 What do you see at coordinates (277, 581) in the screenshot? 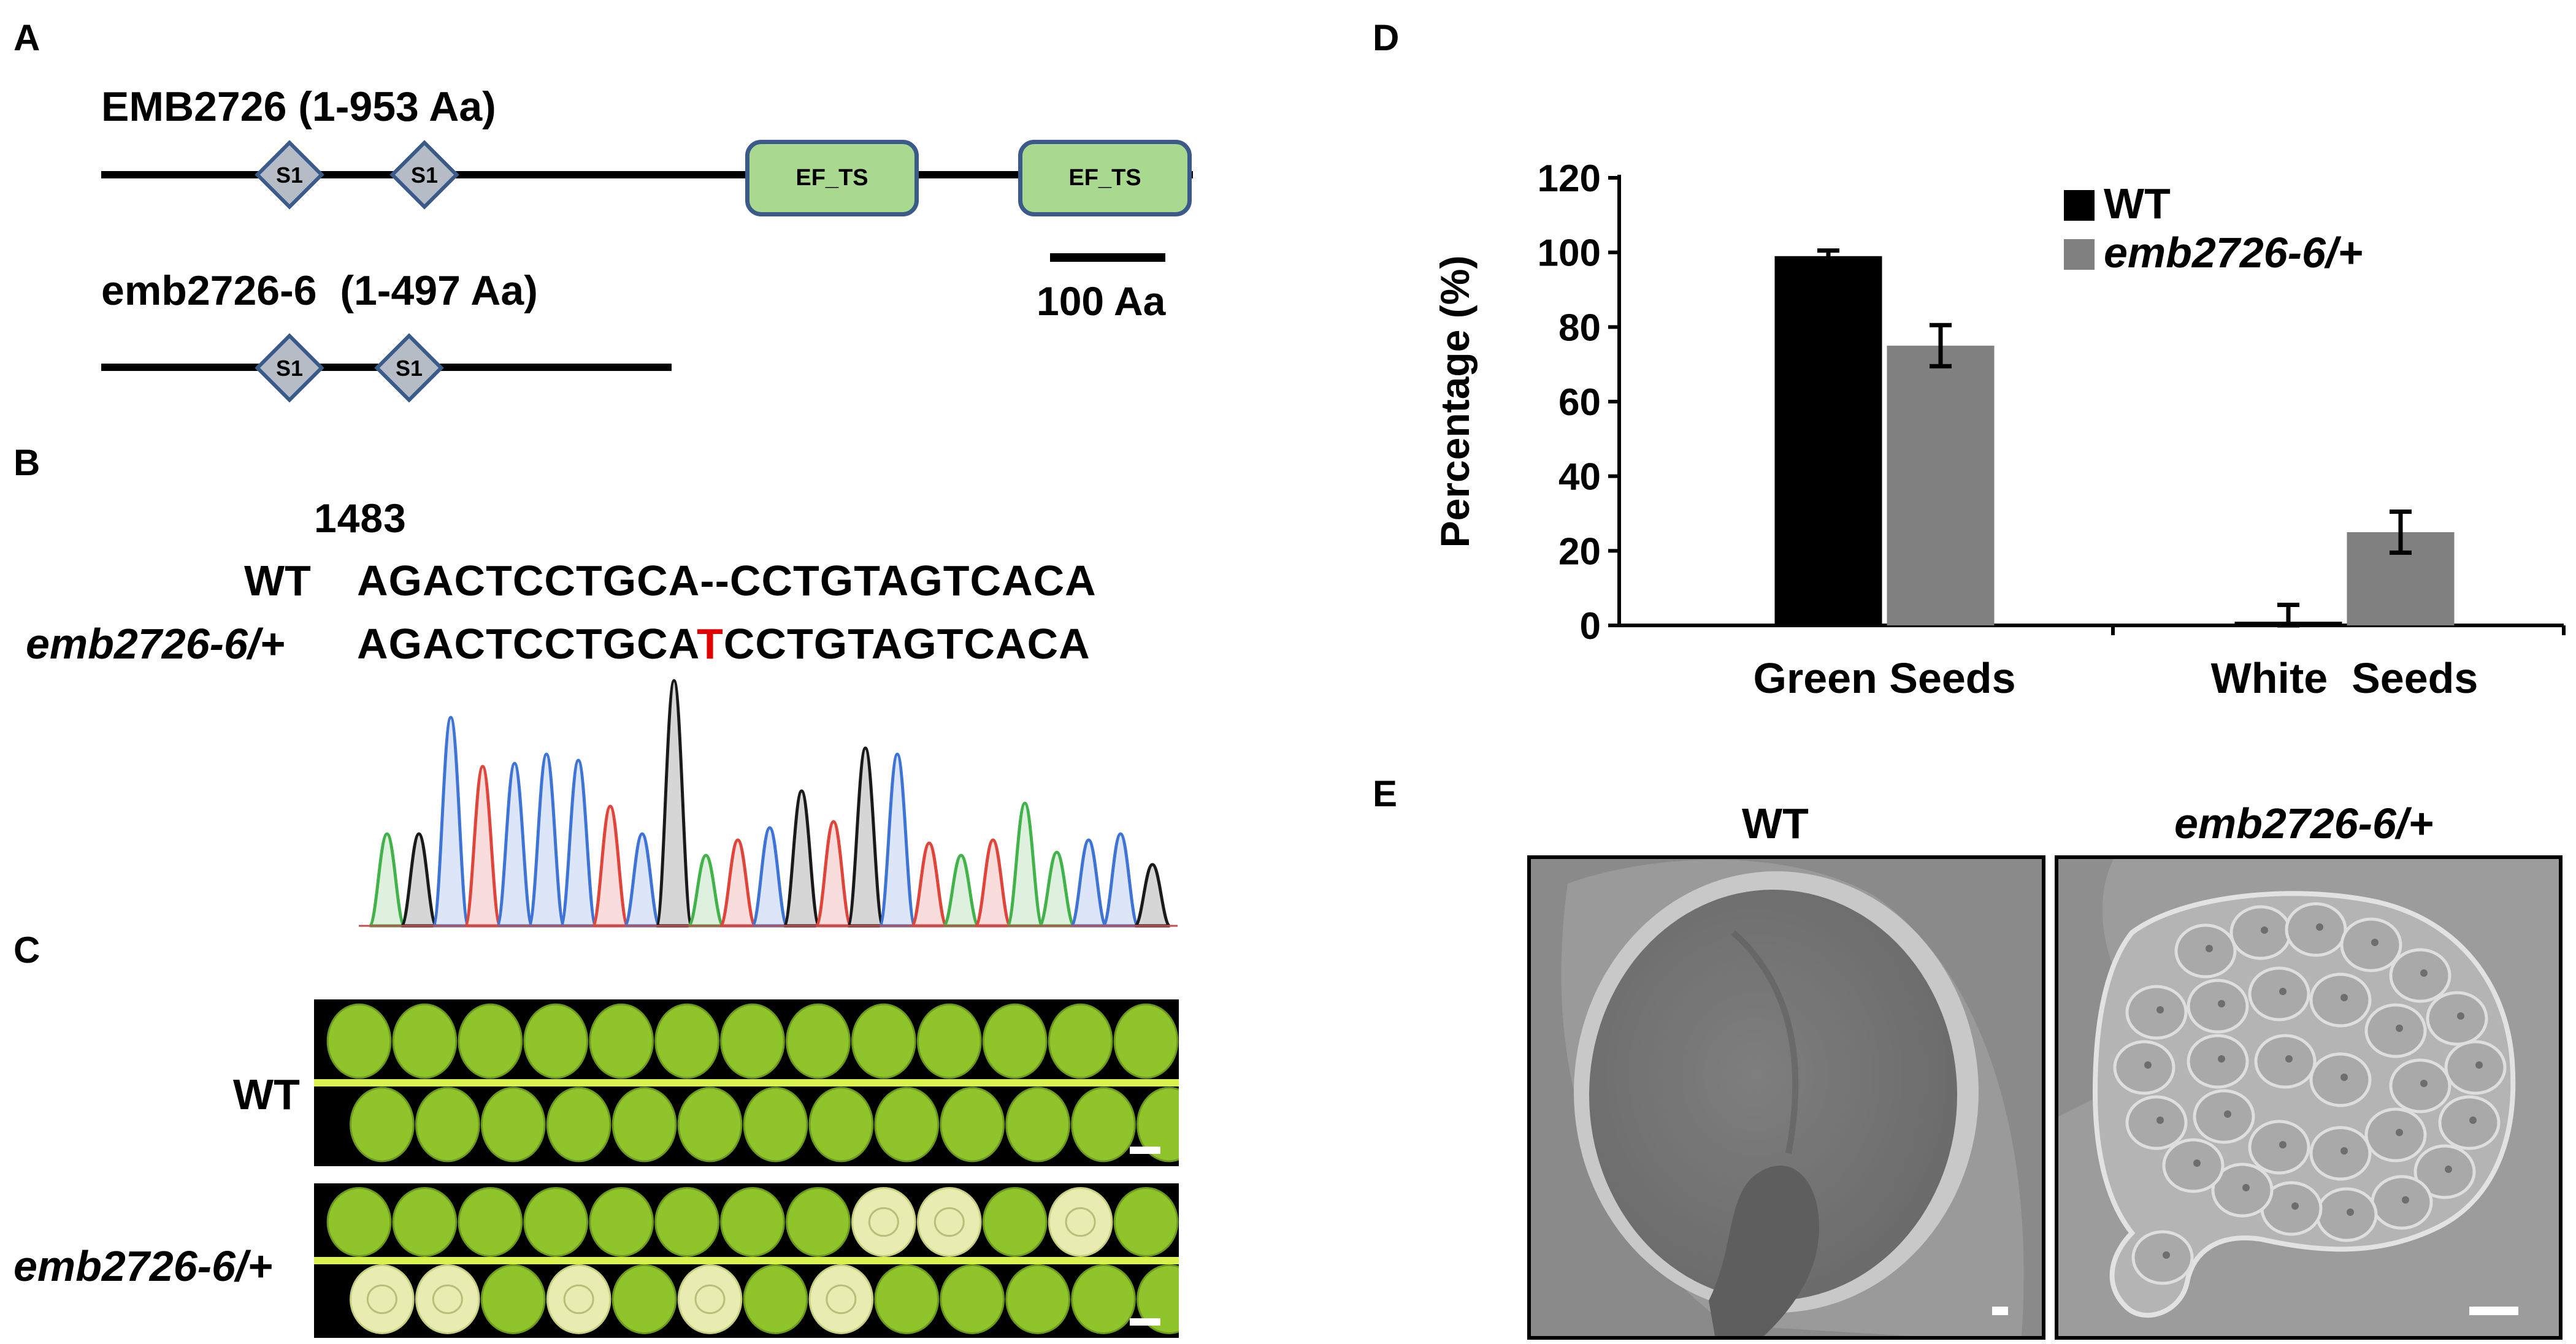
I see `wt-seq-label: WT` at bounding box center [277, 581].